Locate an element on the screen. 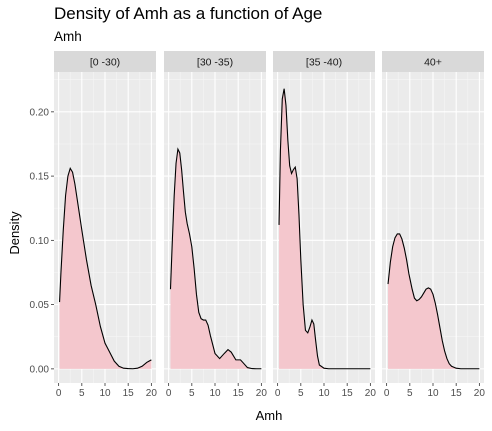 This screenshot has width=492, height=431. y-axis-title: Density is located at coordinates (14, 233).